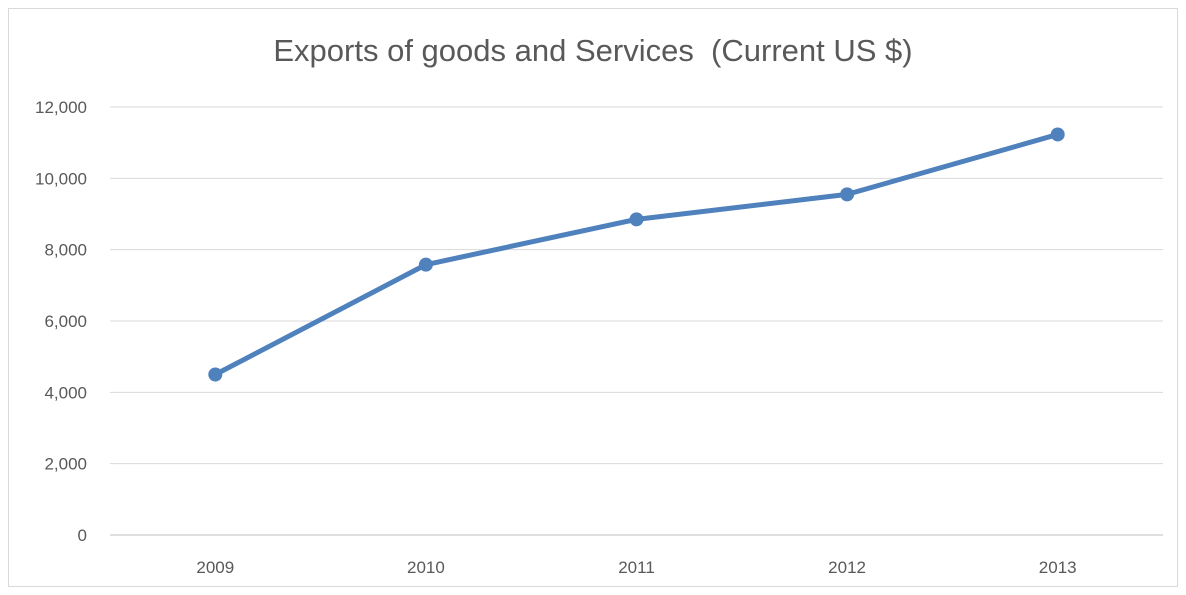 Image resolution: width=1186 pixels, height=595 pixels. I want to click on y-tick-label: 8,000, so click(65, 250).